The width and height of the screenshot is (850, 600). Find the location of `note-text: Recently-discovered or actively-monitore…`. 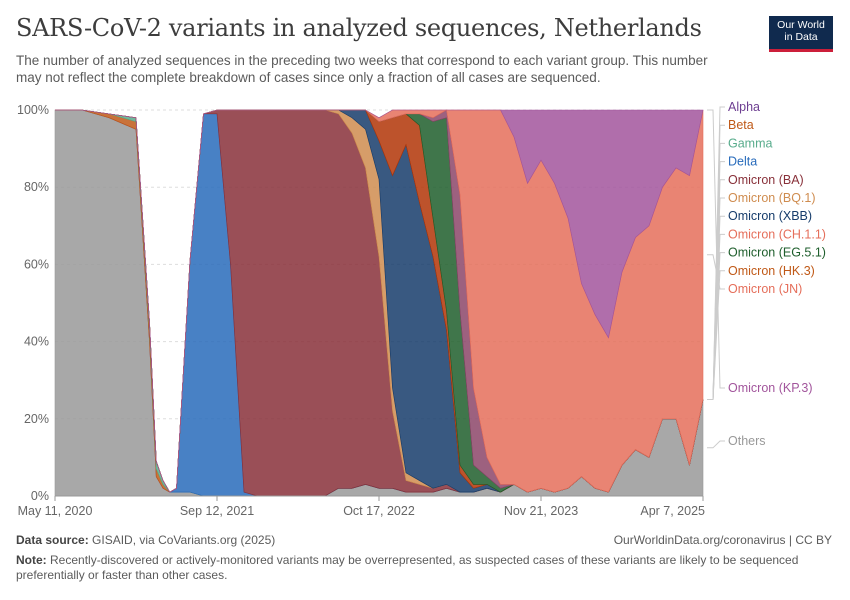

note-text: Recently-discovered or actively-monitore… is located at coordinates (407, 567).